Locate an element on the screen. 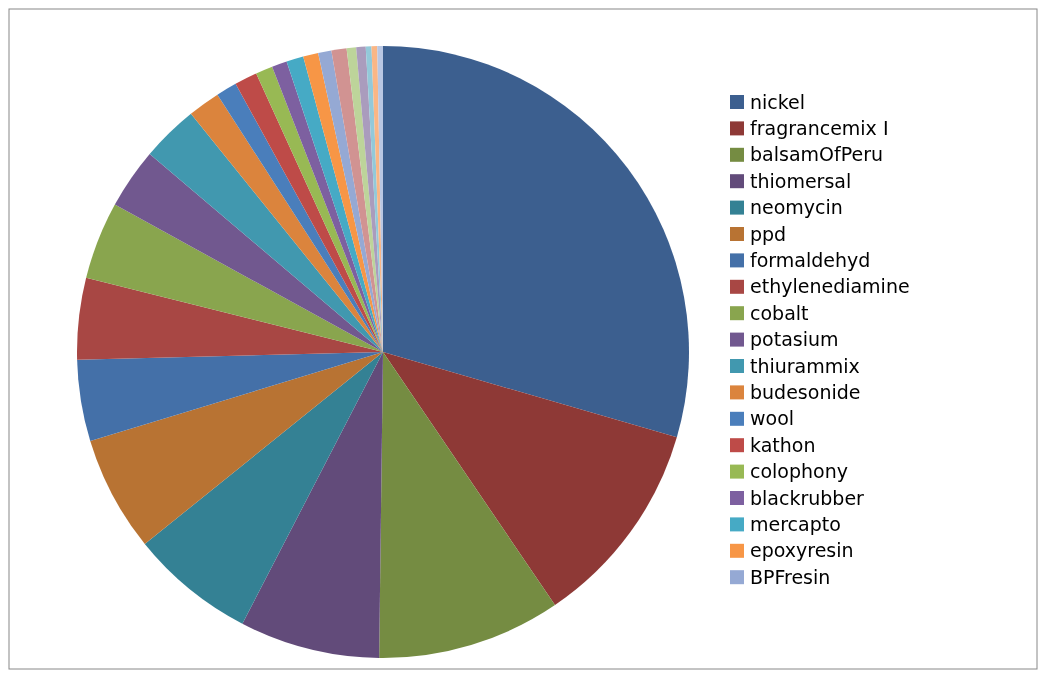 The image size is (1044, 677). legend-label: nickel is located at coordinates (778, 101).